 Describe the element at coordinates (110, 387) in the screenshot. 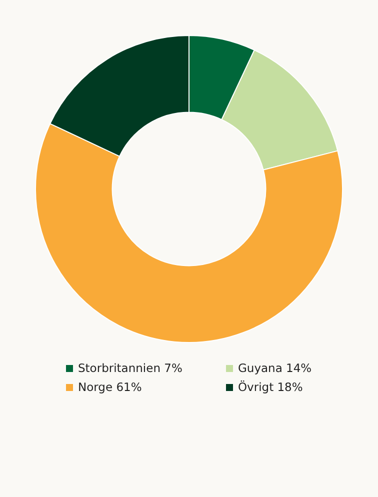

I see `legend-label: Norge 61%` at that location.